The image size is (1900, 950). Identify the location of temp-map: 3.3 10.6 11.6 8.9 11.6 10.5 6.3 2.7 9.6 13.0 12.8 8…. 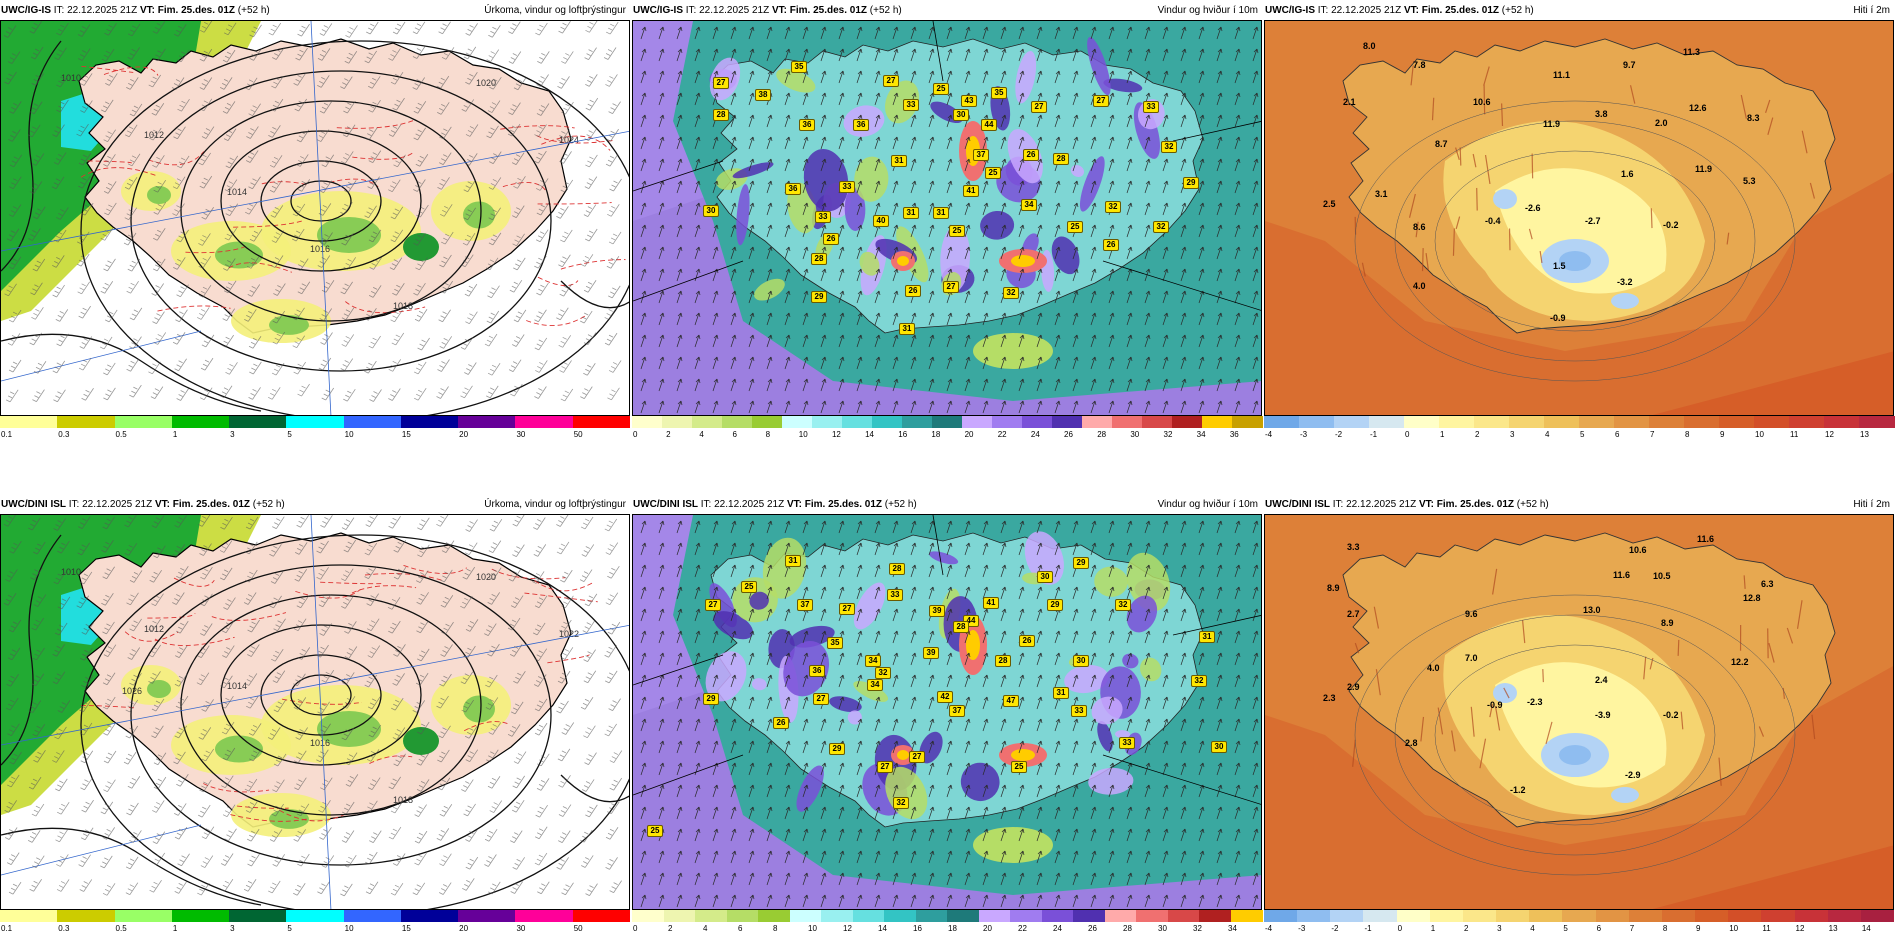
(1579, 712).